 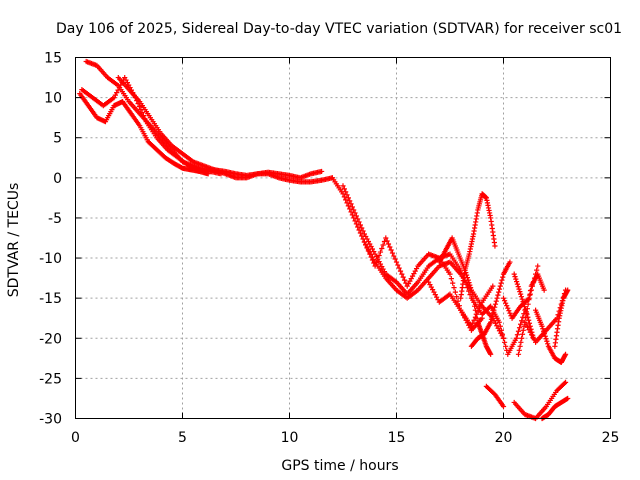 I want to click on y-tick-label: -30, so click(x=50, y=420).